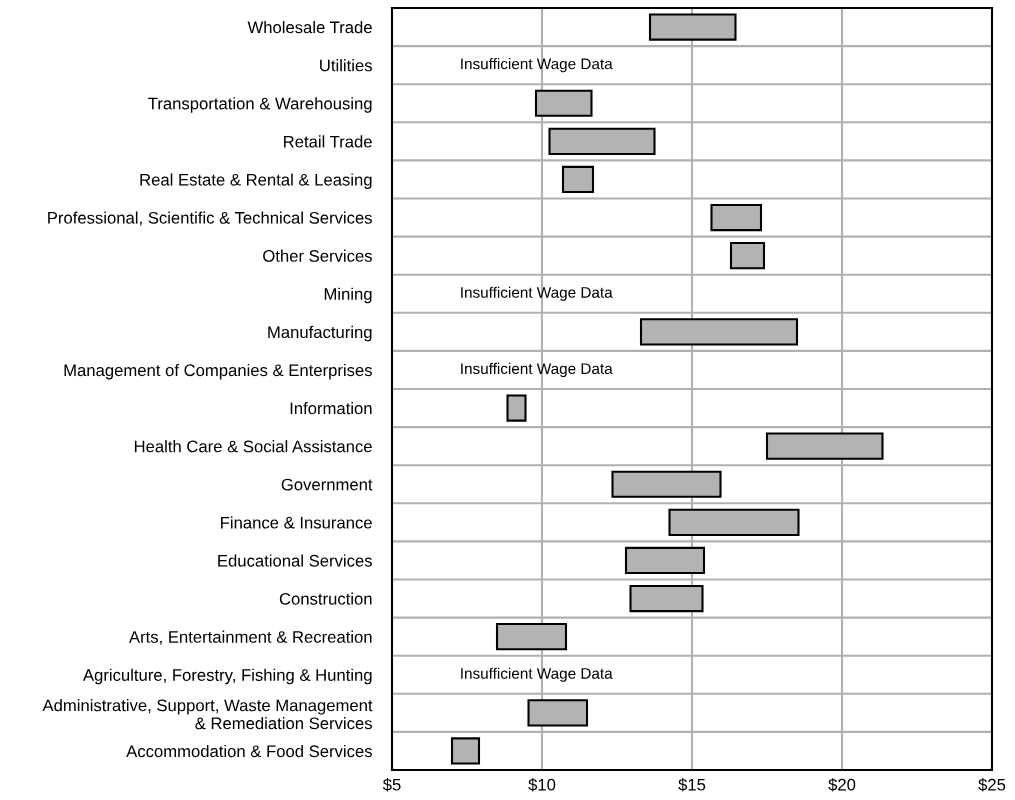  What do you see at coordinates (249, 751) in the screenshot?
I see `y-tick-label: Accommodation & Food Services` at bounding box center [249, 751].